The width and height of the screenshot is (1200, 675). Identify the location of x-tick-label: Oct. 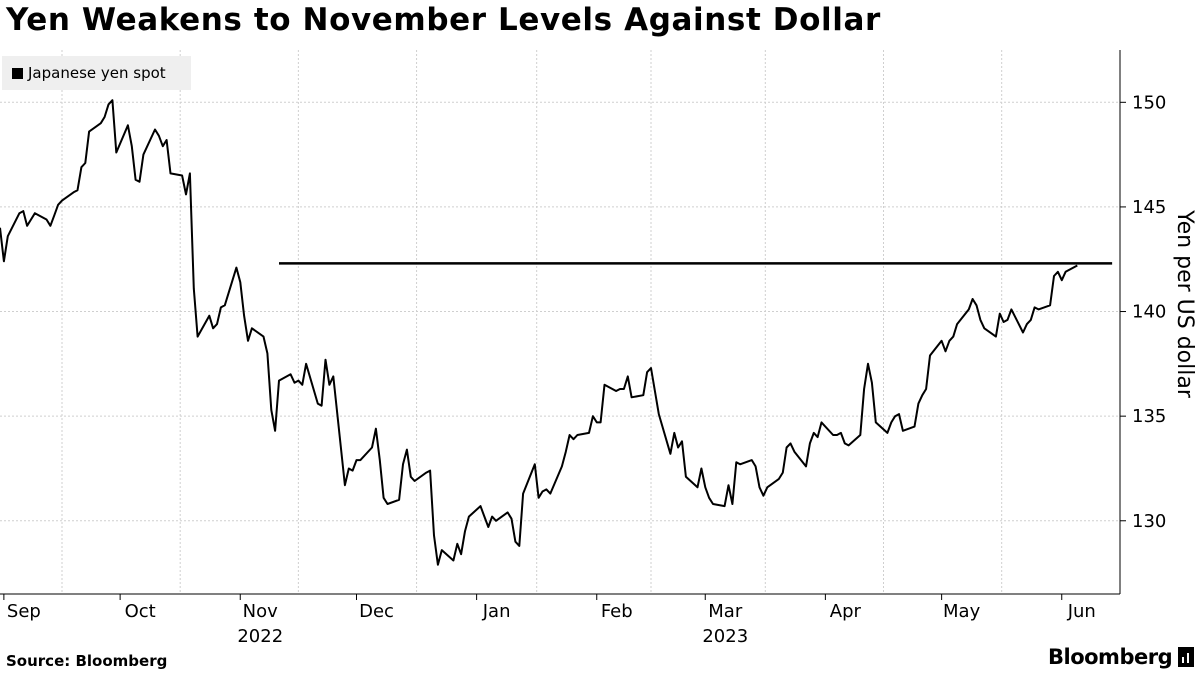
(140, 611).